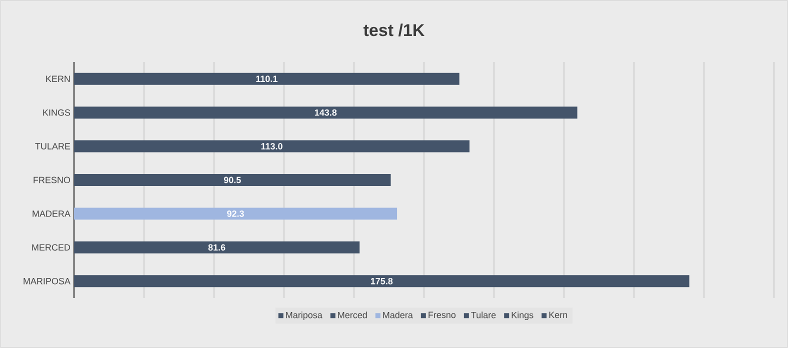 This screenshot has width=788, height=348. I want to click on legend-label: Madera, so click(398, 315).